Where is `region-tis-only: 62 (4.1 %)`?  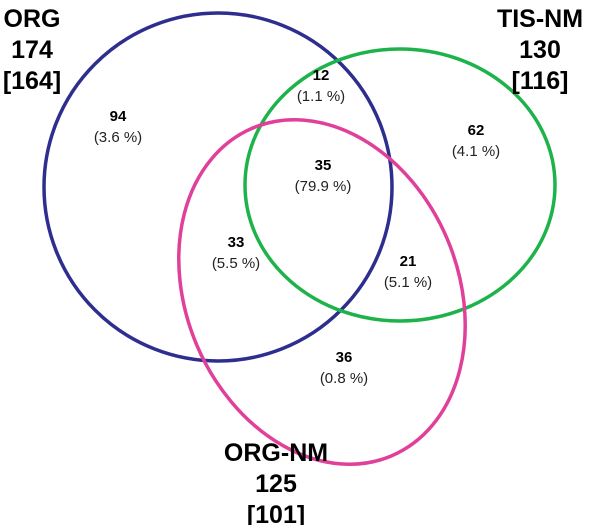 region-tis-only: 62 (4.1 %) is located at coordinates (476, 141).